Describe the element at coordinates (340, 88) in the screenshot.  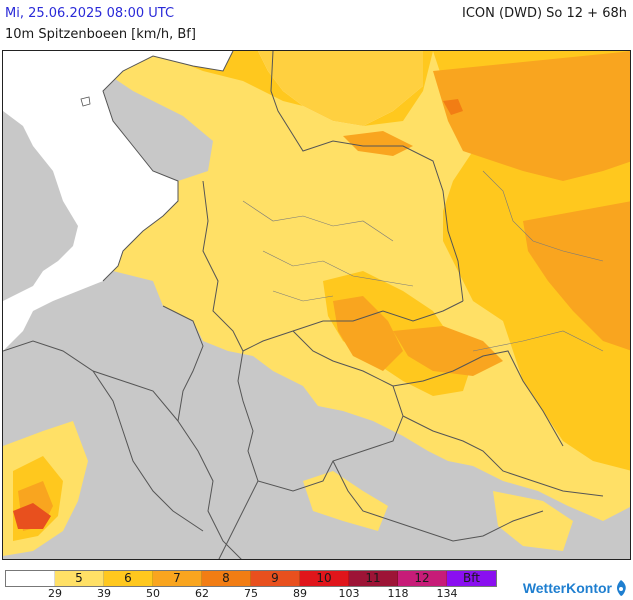
I see `baltic-sea-overlay` at that location.